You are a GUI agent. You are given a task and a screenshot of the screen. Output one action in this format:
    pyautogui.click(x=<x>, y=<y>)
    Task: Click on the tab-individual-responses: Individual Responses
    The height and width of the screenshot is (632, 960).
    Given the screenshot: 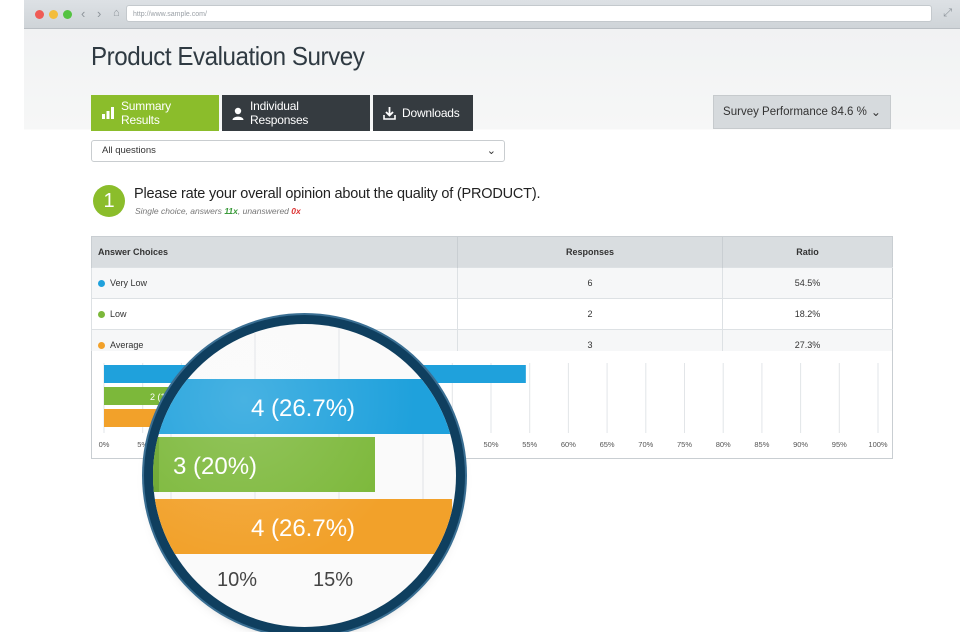 What is the action you would take?
    pyautogui.click(x=296, y=113)
    